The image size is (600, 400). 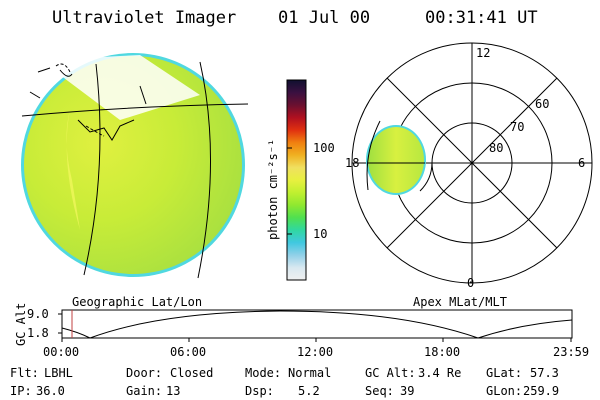 What do you see at coordinates (320, 234) in the screenshot?
I see `colorbar-label-10: 10` at bounding box center [320, 234].